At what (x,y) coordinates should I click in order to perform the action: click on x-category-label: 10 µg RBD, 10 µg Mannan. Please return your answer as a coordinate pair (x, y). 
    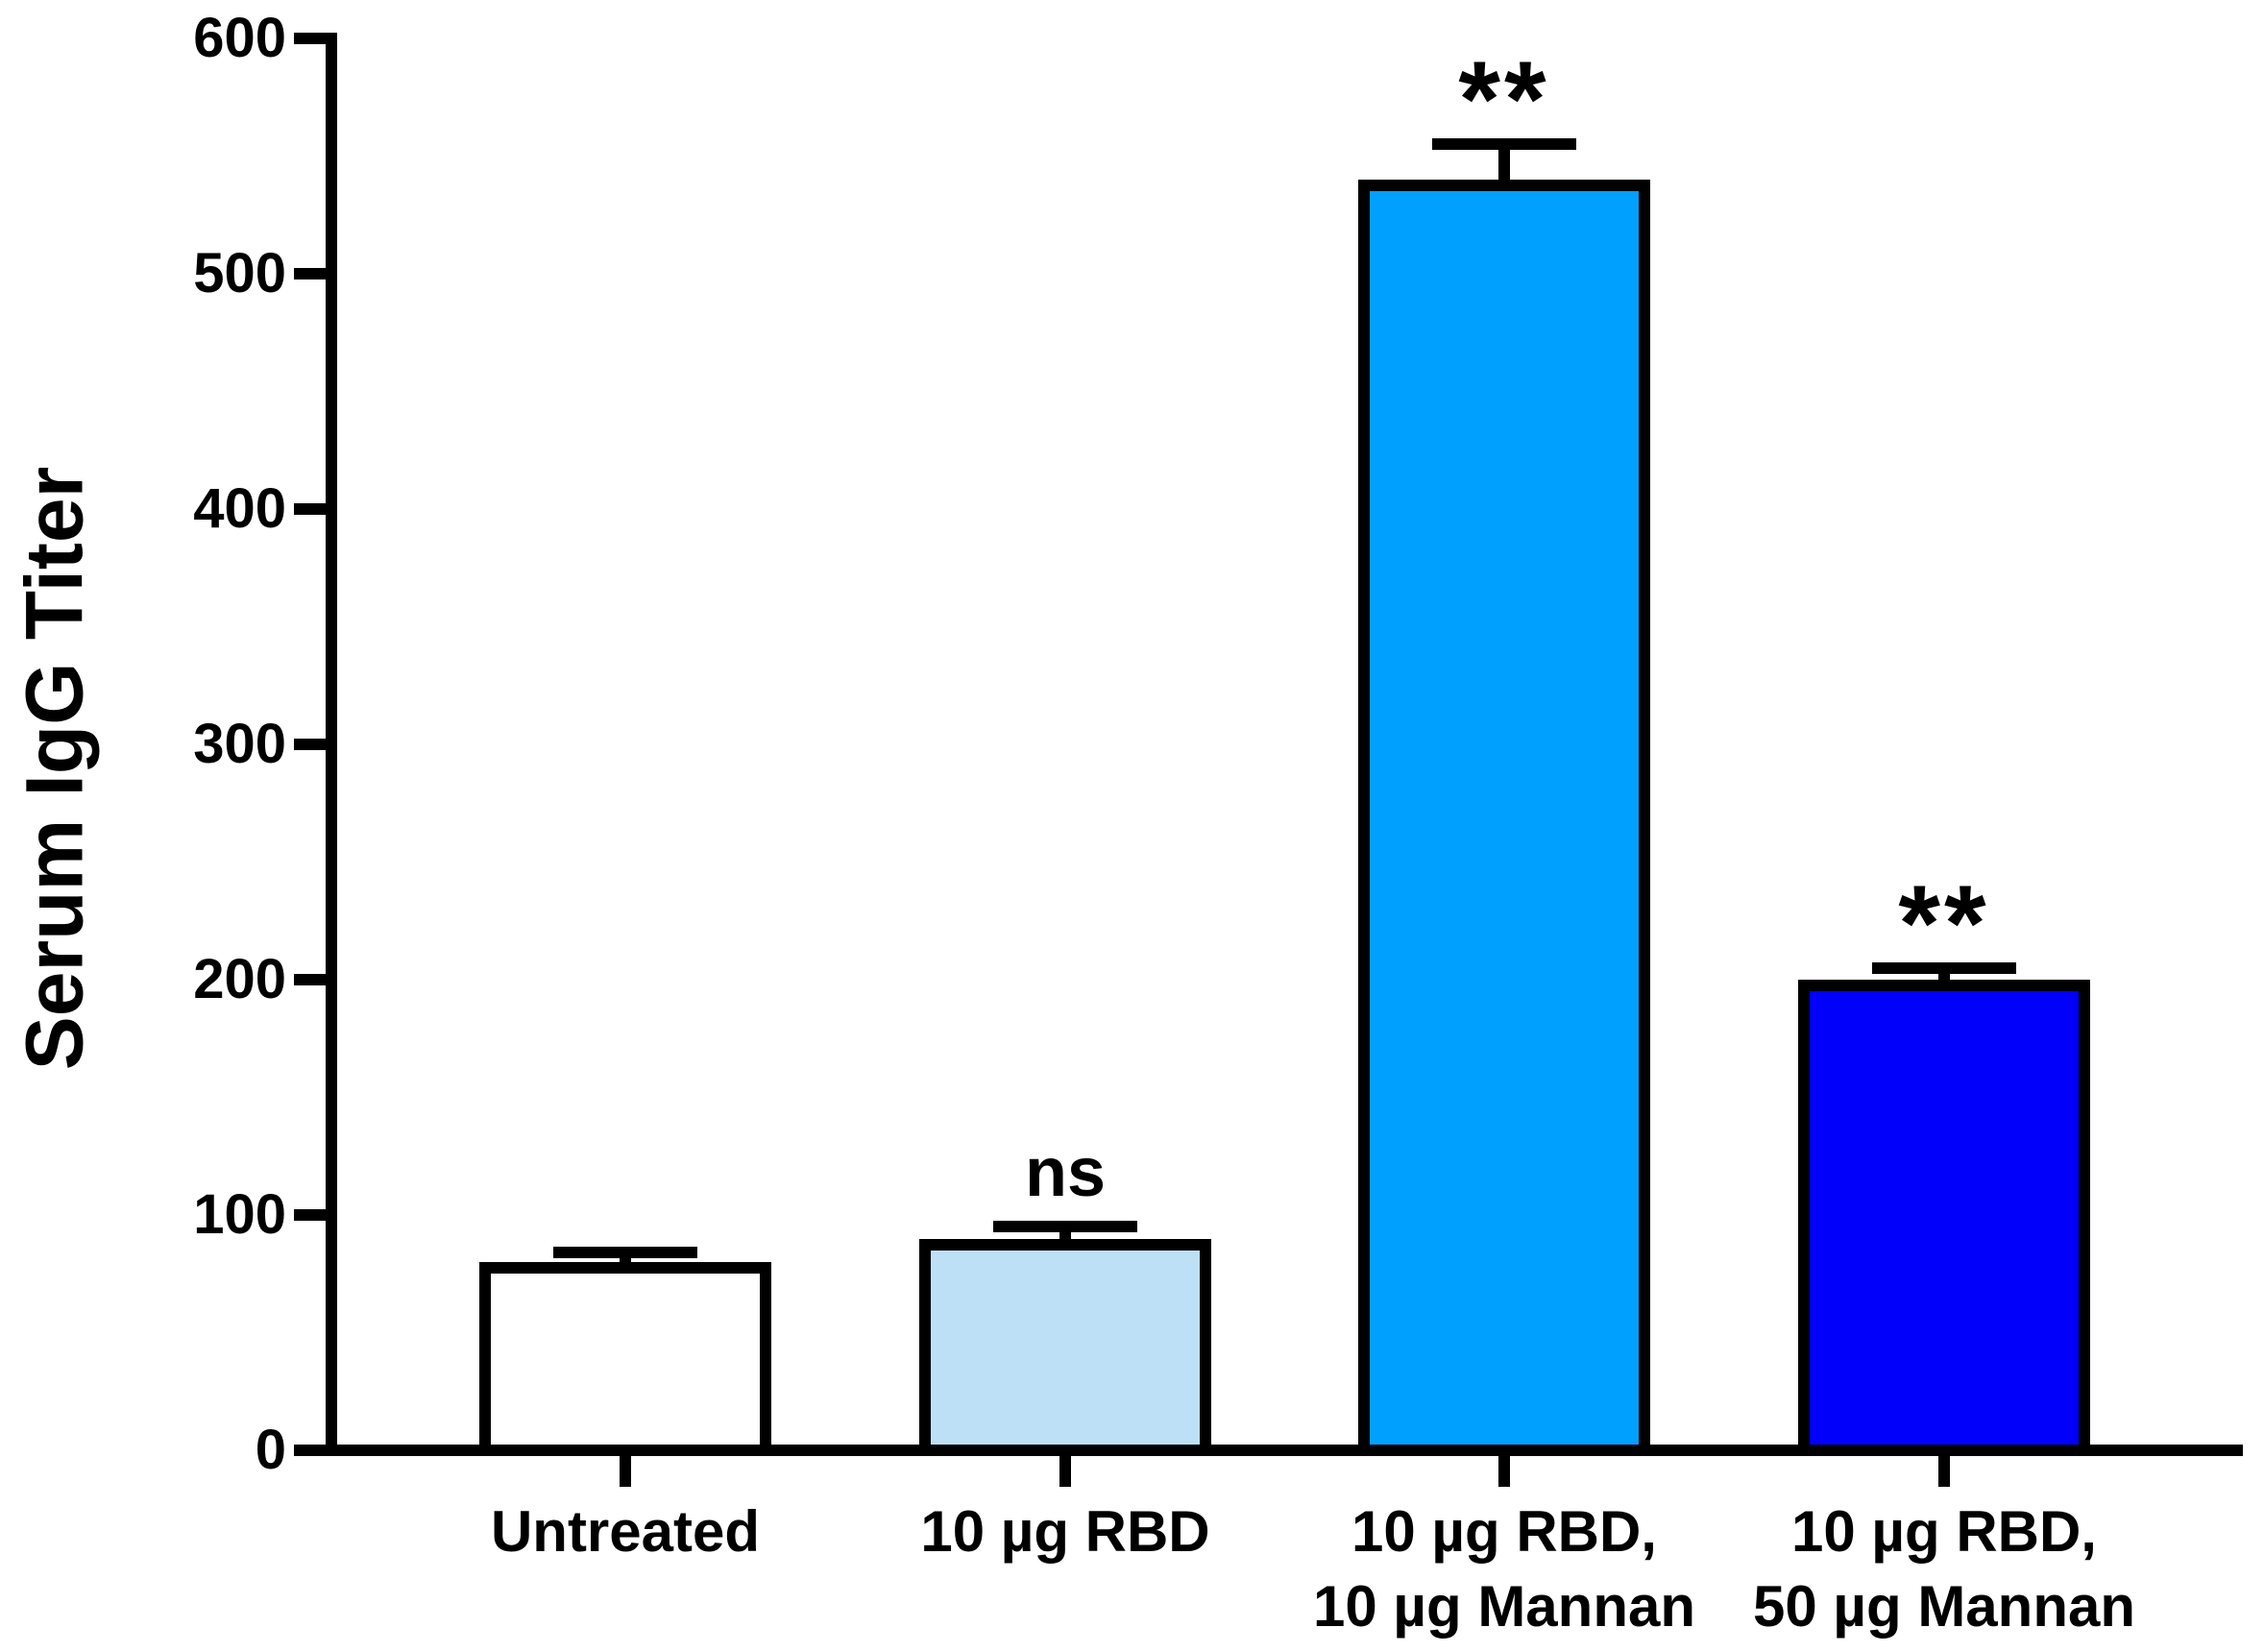
    Looking at the image, I should click on (1504, 1569).